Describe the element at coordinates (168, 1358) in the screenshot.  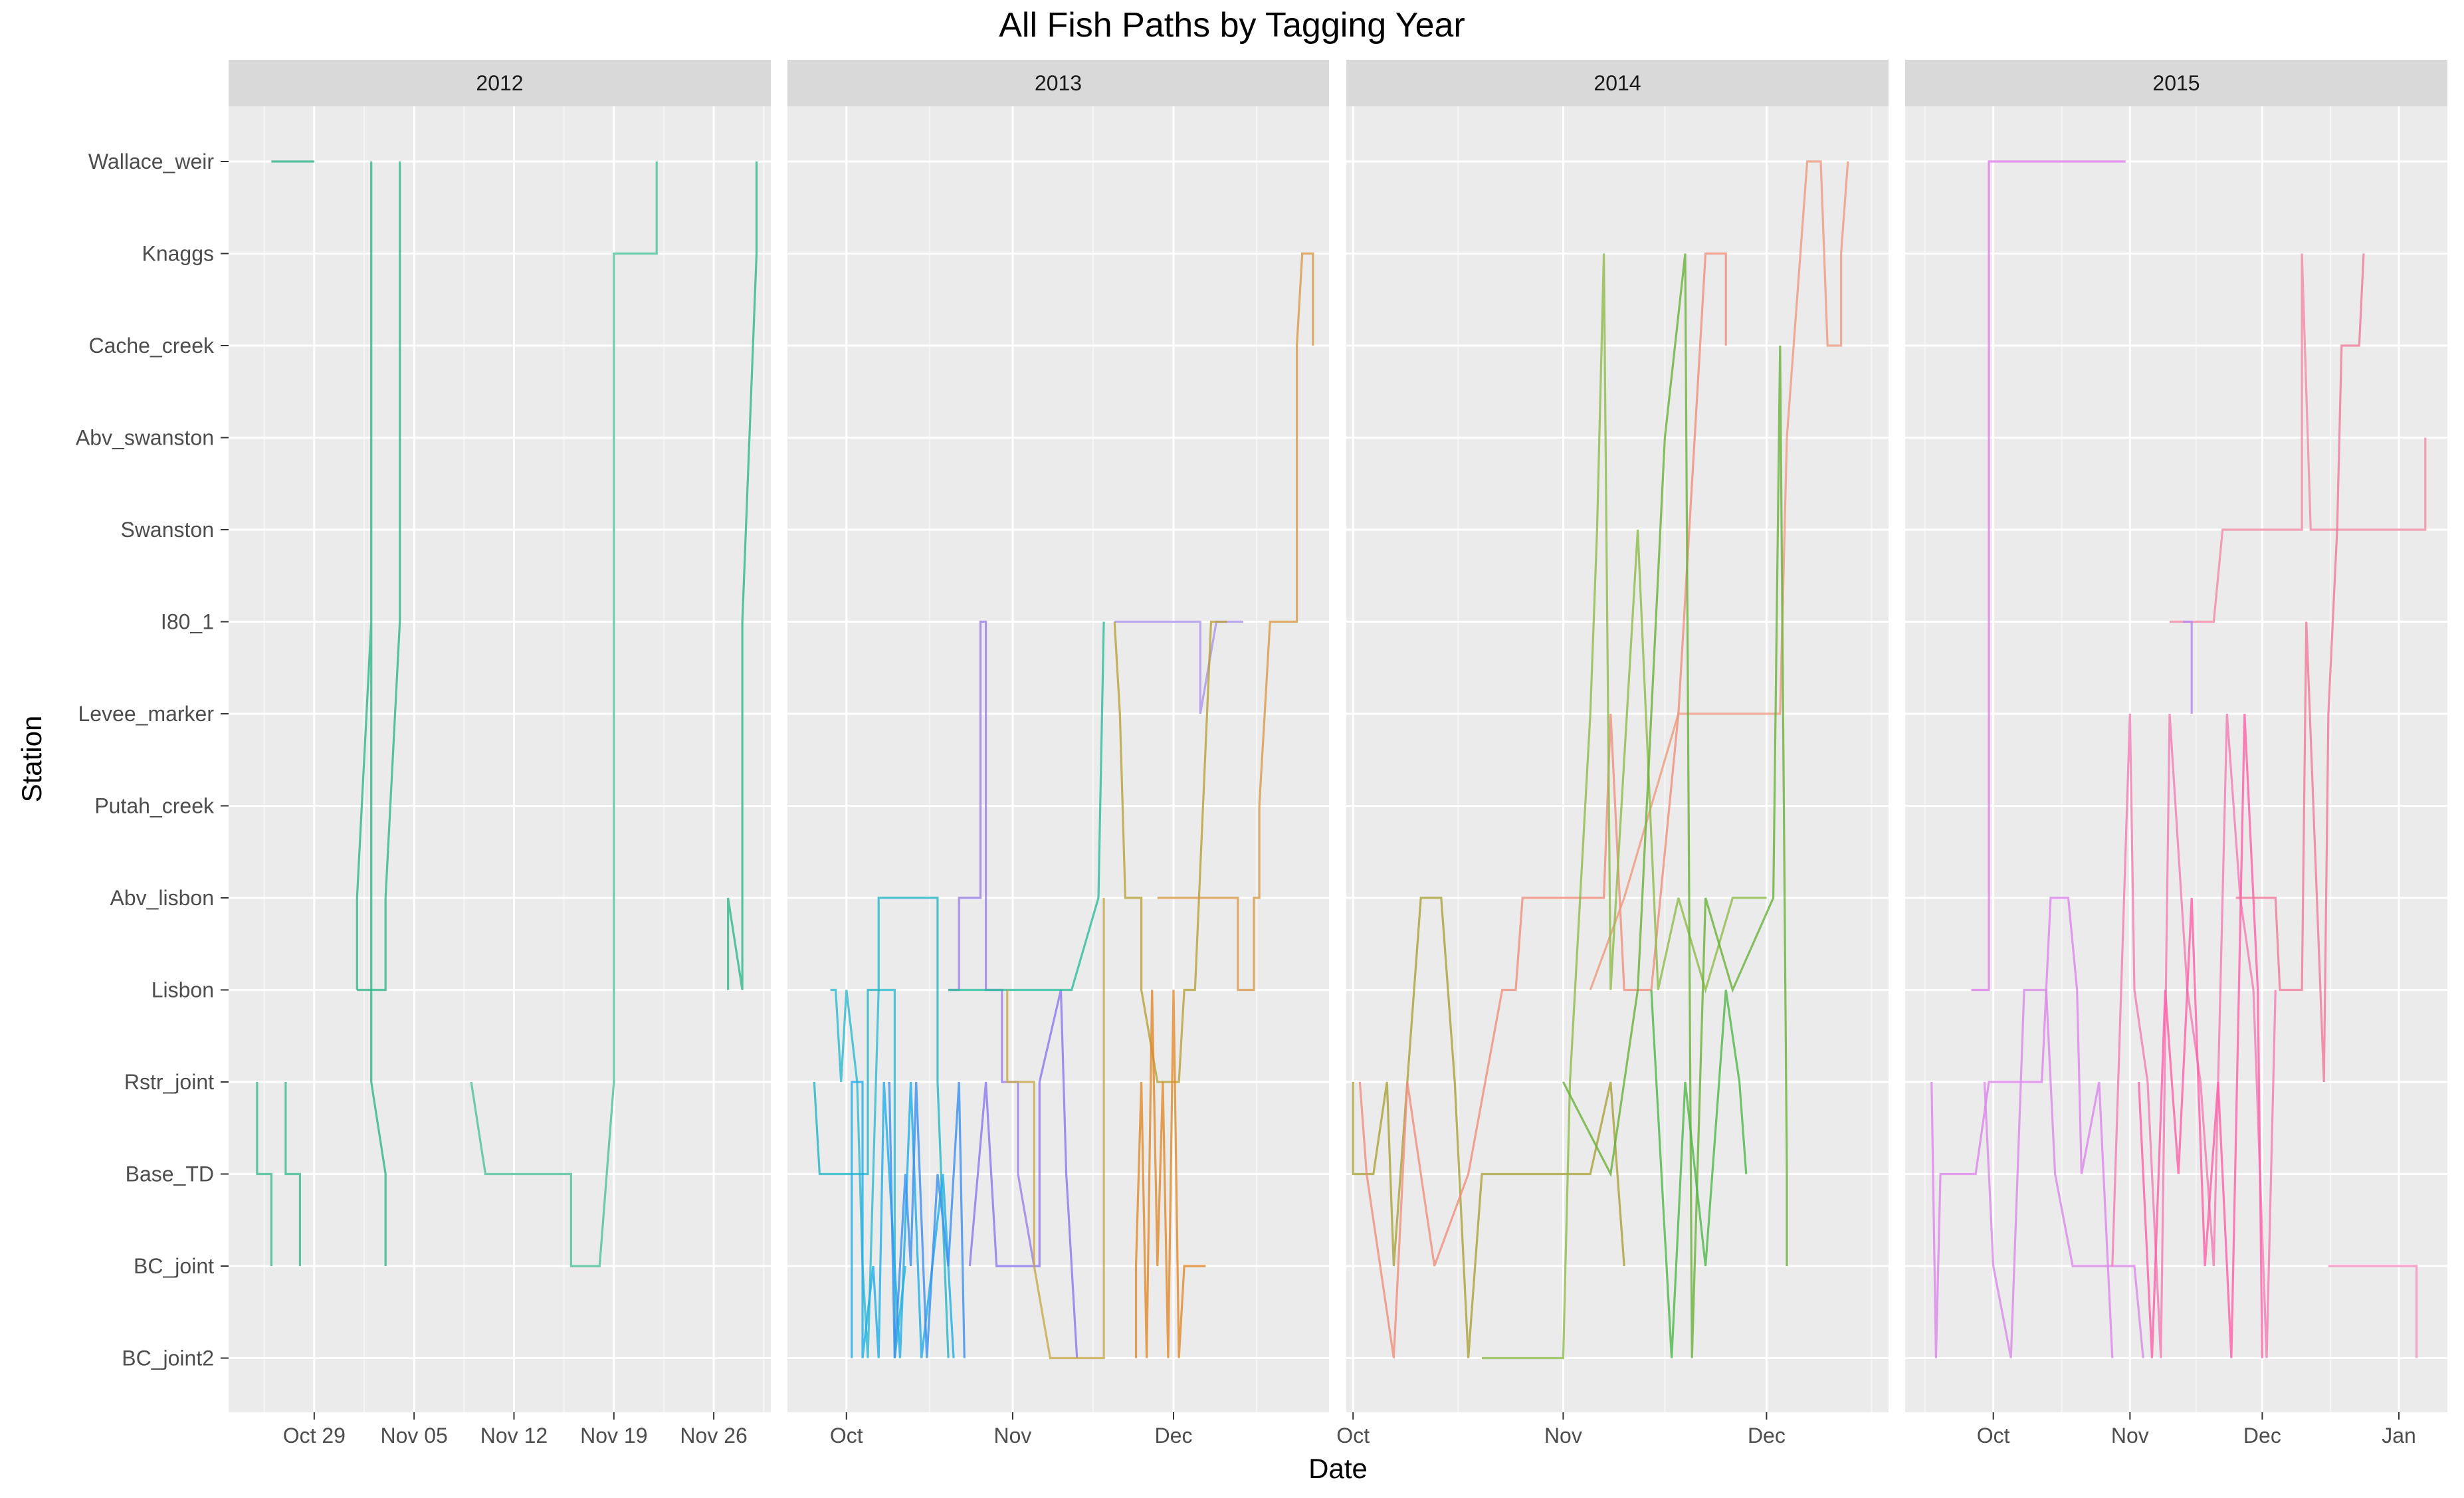
I see `y-tick-label: BC_joint2` at that location.